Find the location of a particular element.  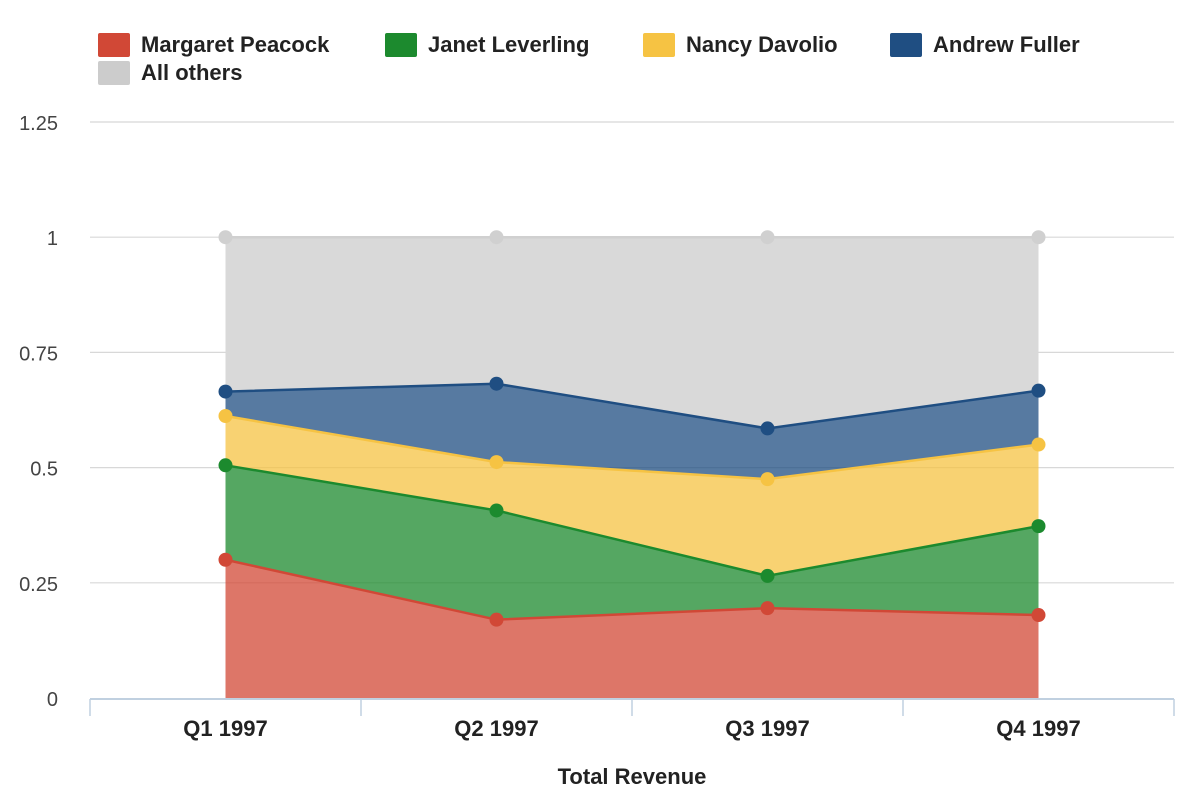

y-tick-label: 0.5 is located at coordinates (44, 470).